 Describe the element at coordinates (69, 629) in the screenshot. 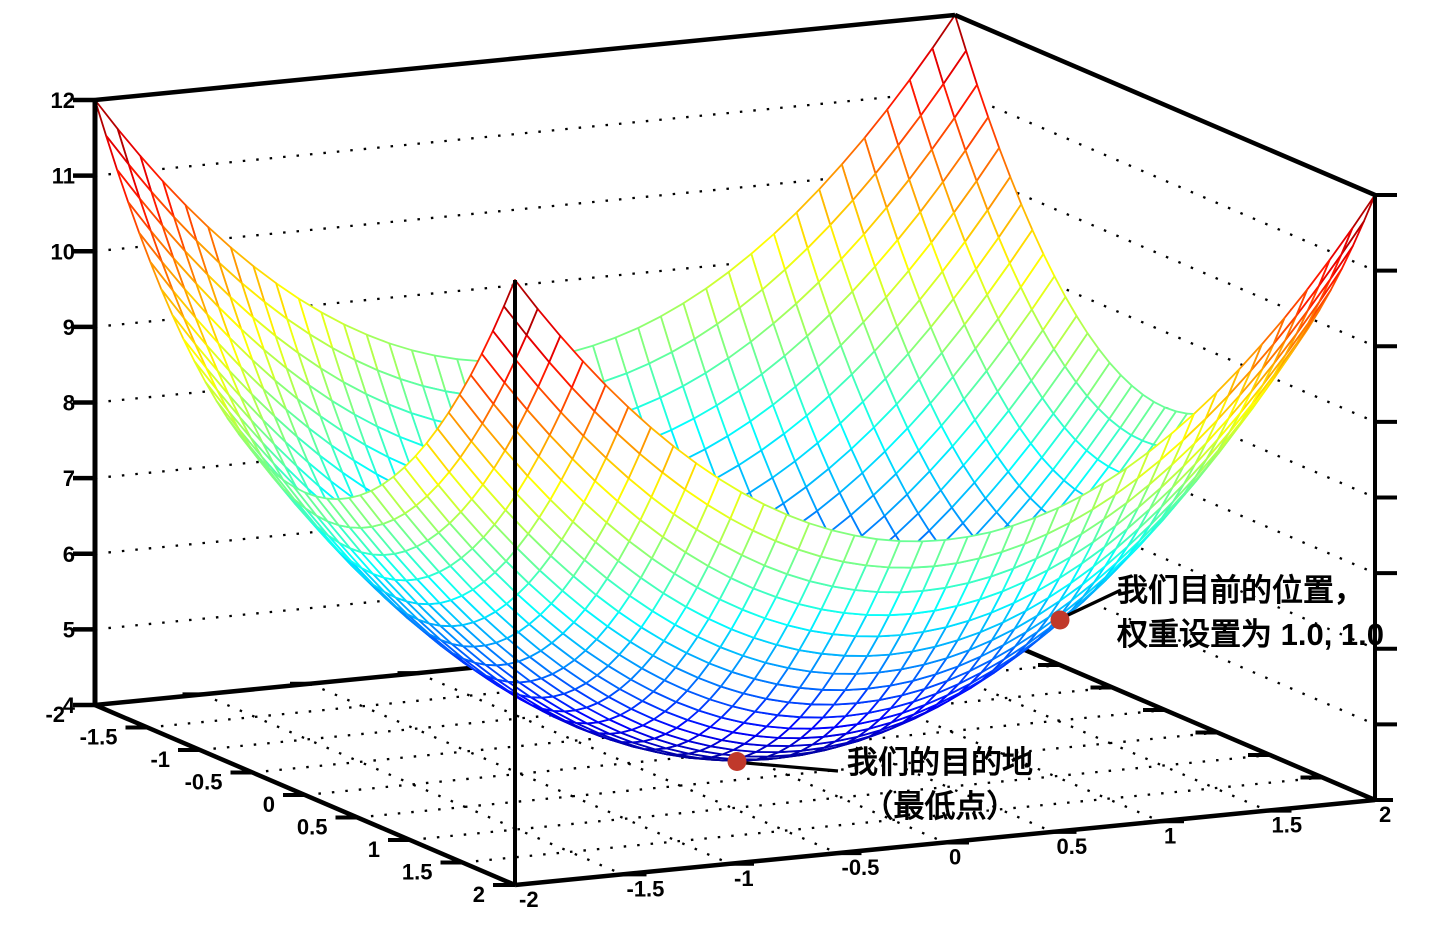

I see `z-tick-label: 5` at that location.